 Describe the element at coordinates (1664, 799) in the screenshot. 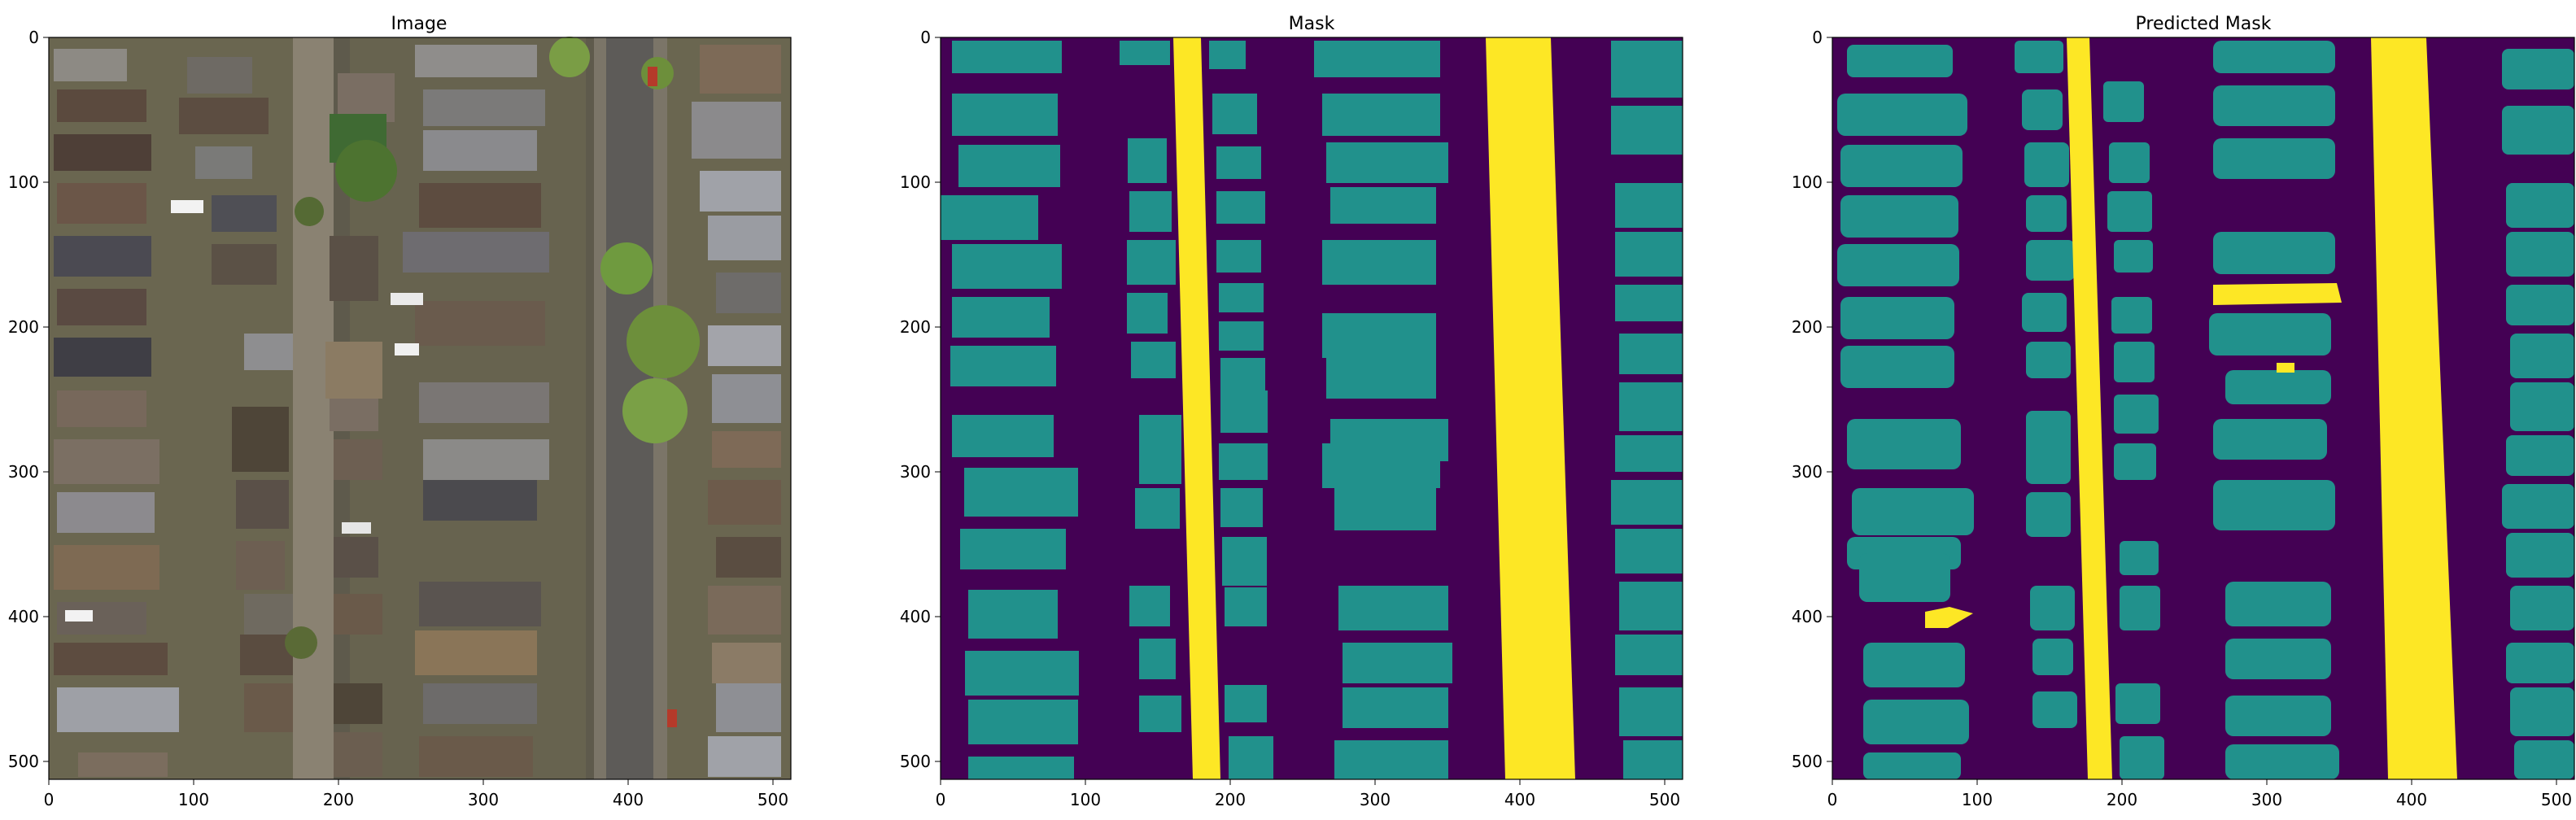

I see `mask-xtick: 500` at that location.